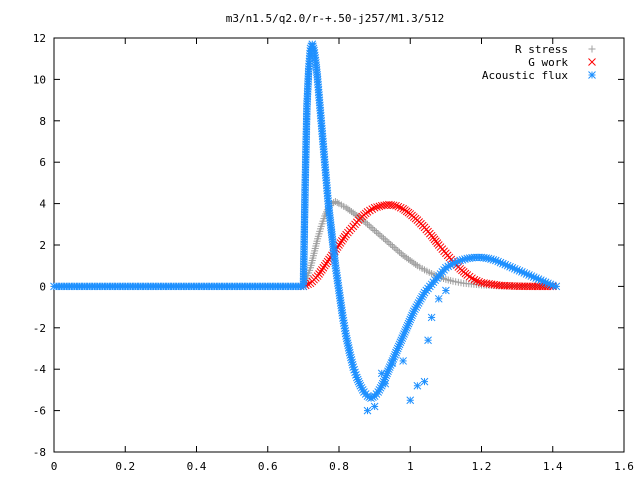  I want to click on x-tick-label: 0.4, so click(197, 466).